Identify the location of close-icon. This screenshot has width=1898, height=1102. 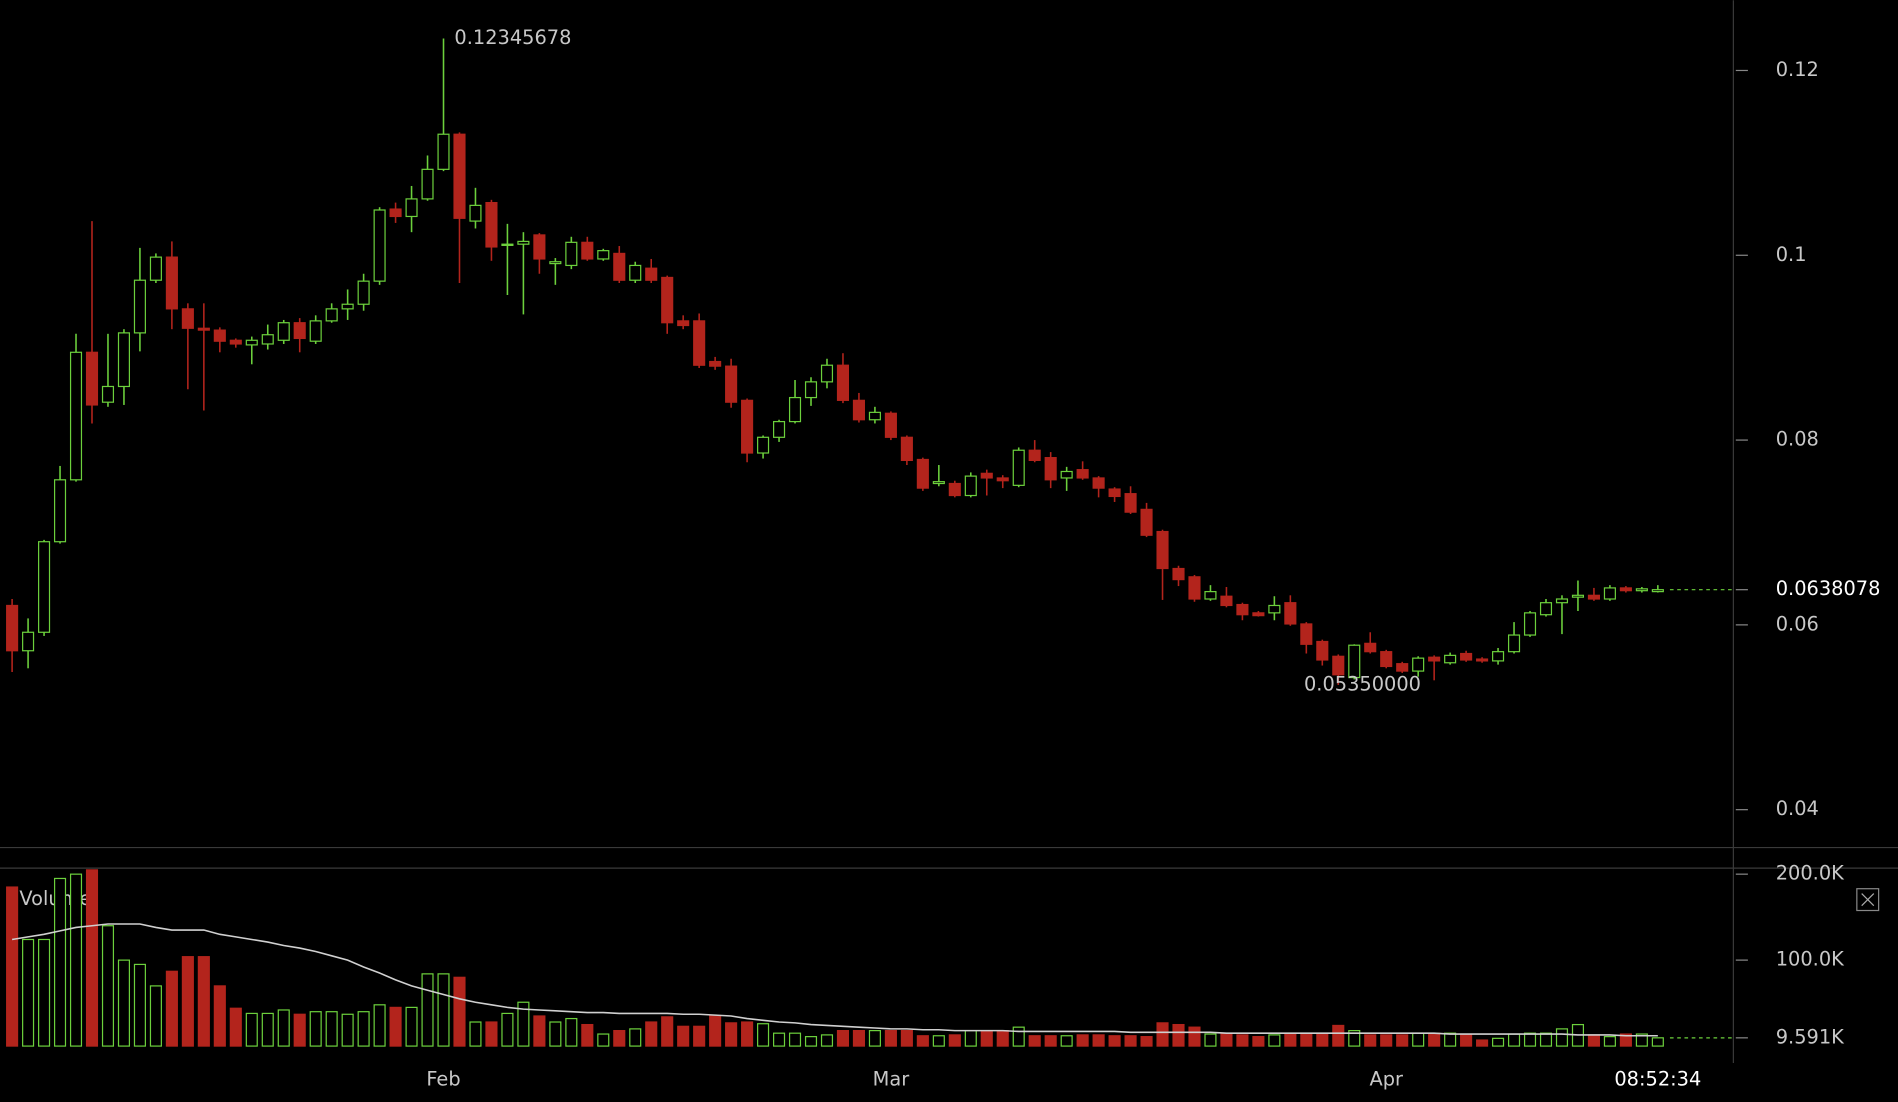
(1868, 900).